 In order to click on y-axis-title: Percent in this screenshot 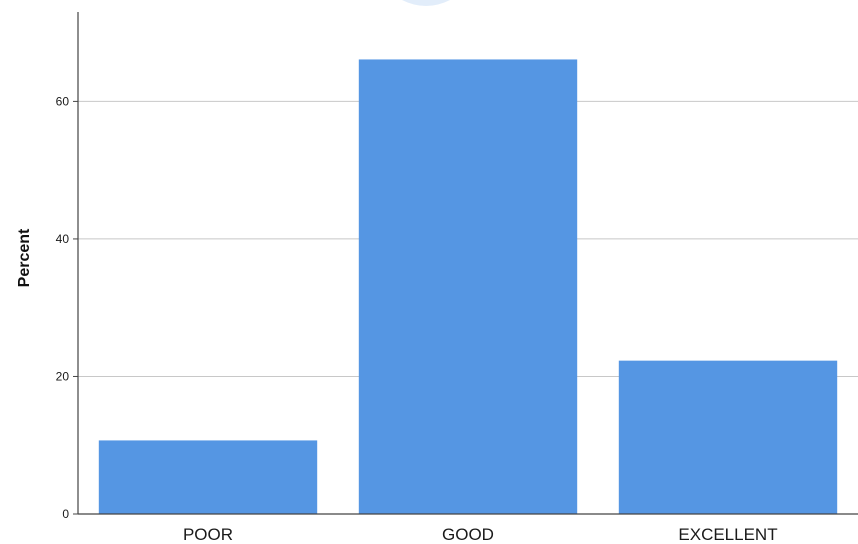, I will do `click(24, 257)`.